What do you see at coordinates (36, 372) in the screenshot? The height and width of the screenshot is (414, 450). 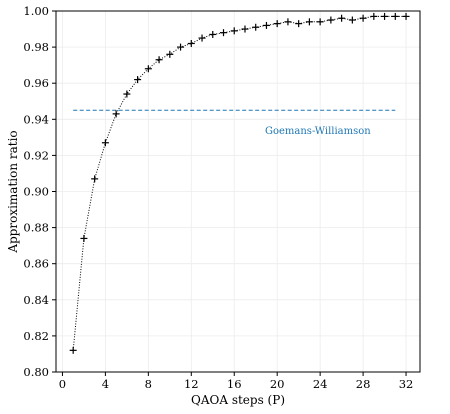 I see `y-tick-label: 0.80` at bounding box center [36, 372].